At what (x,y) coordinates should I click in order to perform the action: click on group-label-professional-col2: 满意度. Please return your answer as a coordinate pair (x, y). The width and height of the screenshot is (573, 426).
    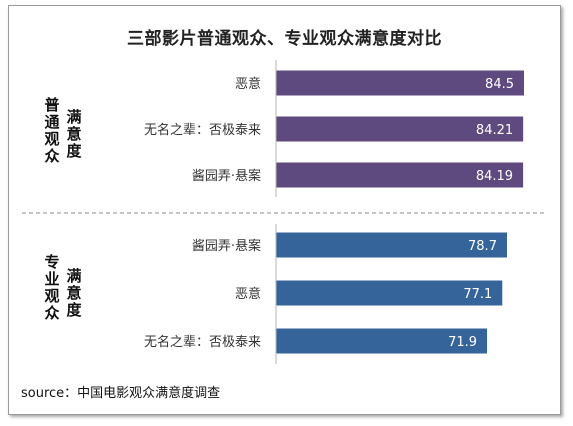
    Looking at the image, I should click on (74, 293).